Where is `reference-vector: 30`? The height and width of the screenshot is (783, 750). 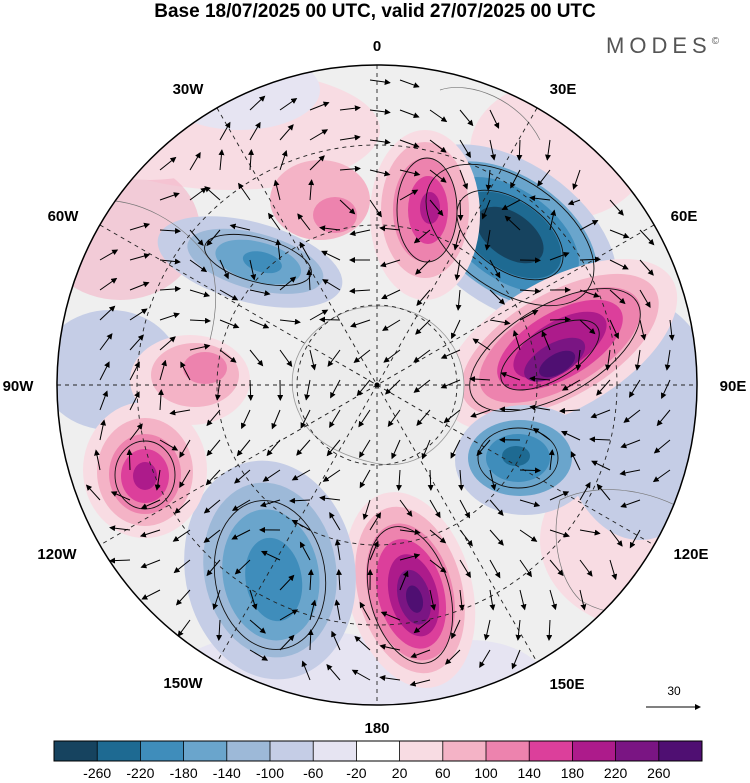 reference-vector: 30 is located at coordinates (673, 697).